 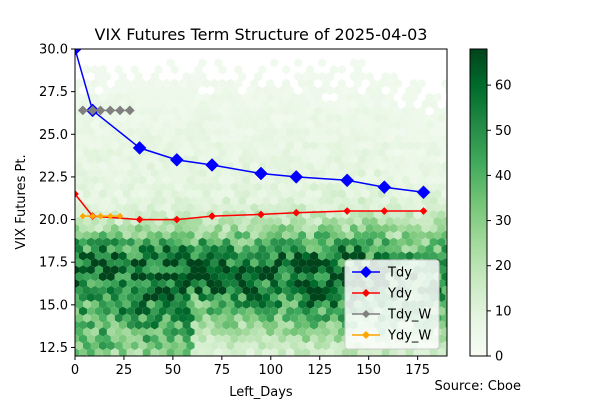 I want to click on legend-marker-tdy-w, so click(x=366, y=314).